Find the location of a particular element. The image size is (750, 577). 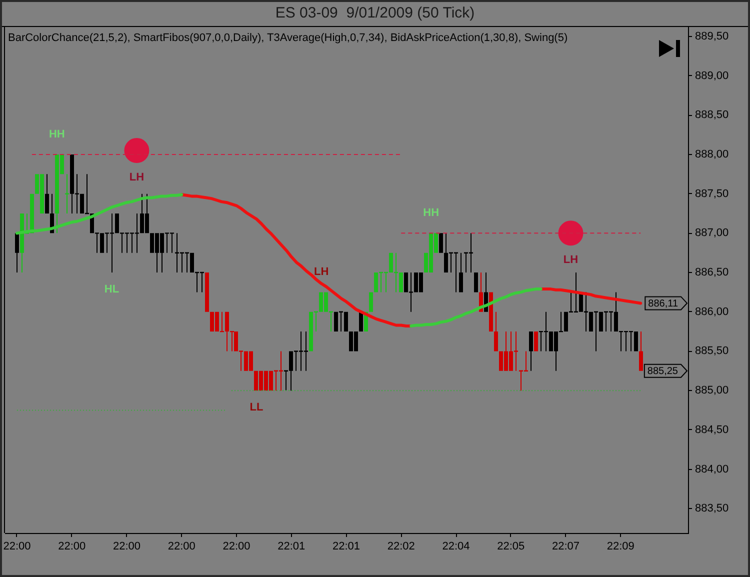

y-tick-label: 889,50 is located at coordinates (712, 36).